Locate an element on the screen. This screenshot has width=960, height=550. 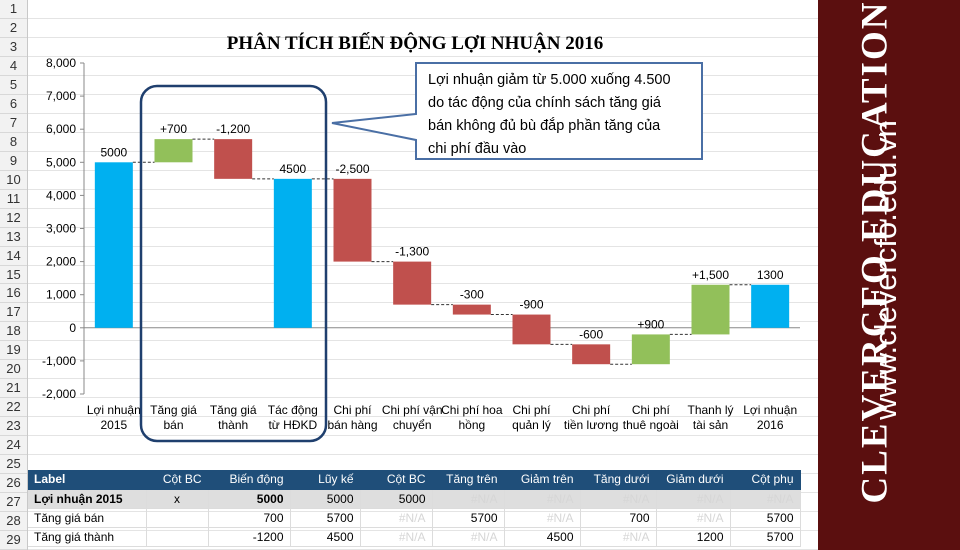
bar-value-label: 1300 is located at coordinates (770, 275).